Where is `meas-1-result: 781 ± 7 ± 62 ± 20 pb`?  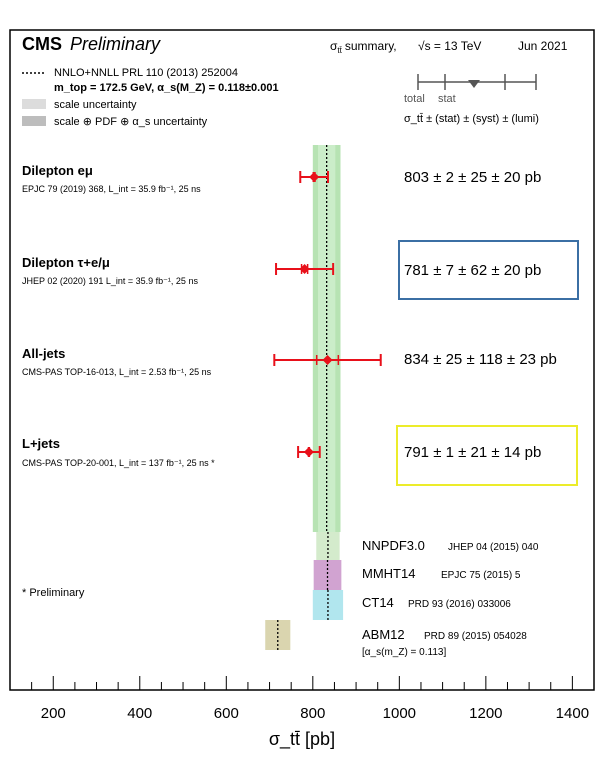 meas-1-result: 781 ± 7 ± 62 ± 20 pb is located at coordinates (472, 270).